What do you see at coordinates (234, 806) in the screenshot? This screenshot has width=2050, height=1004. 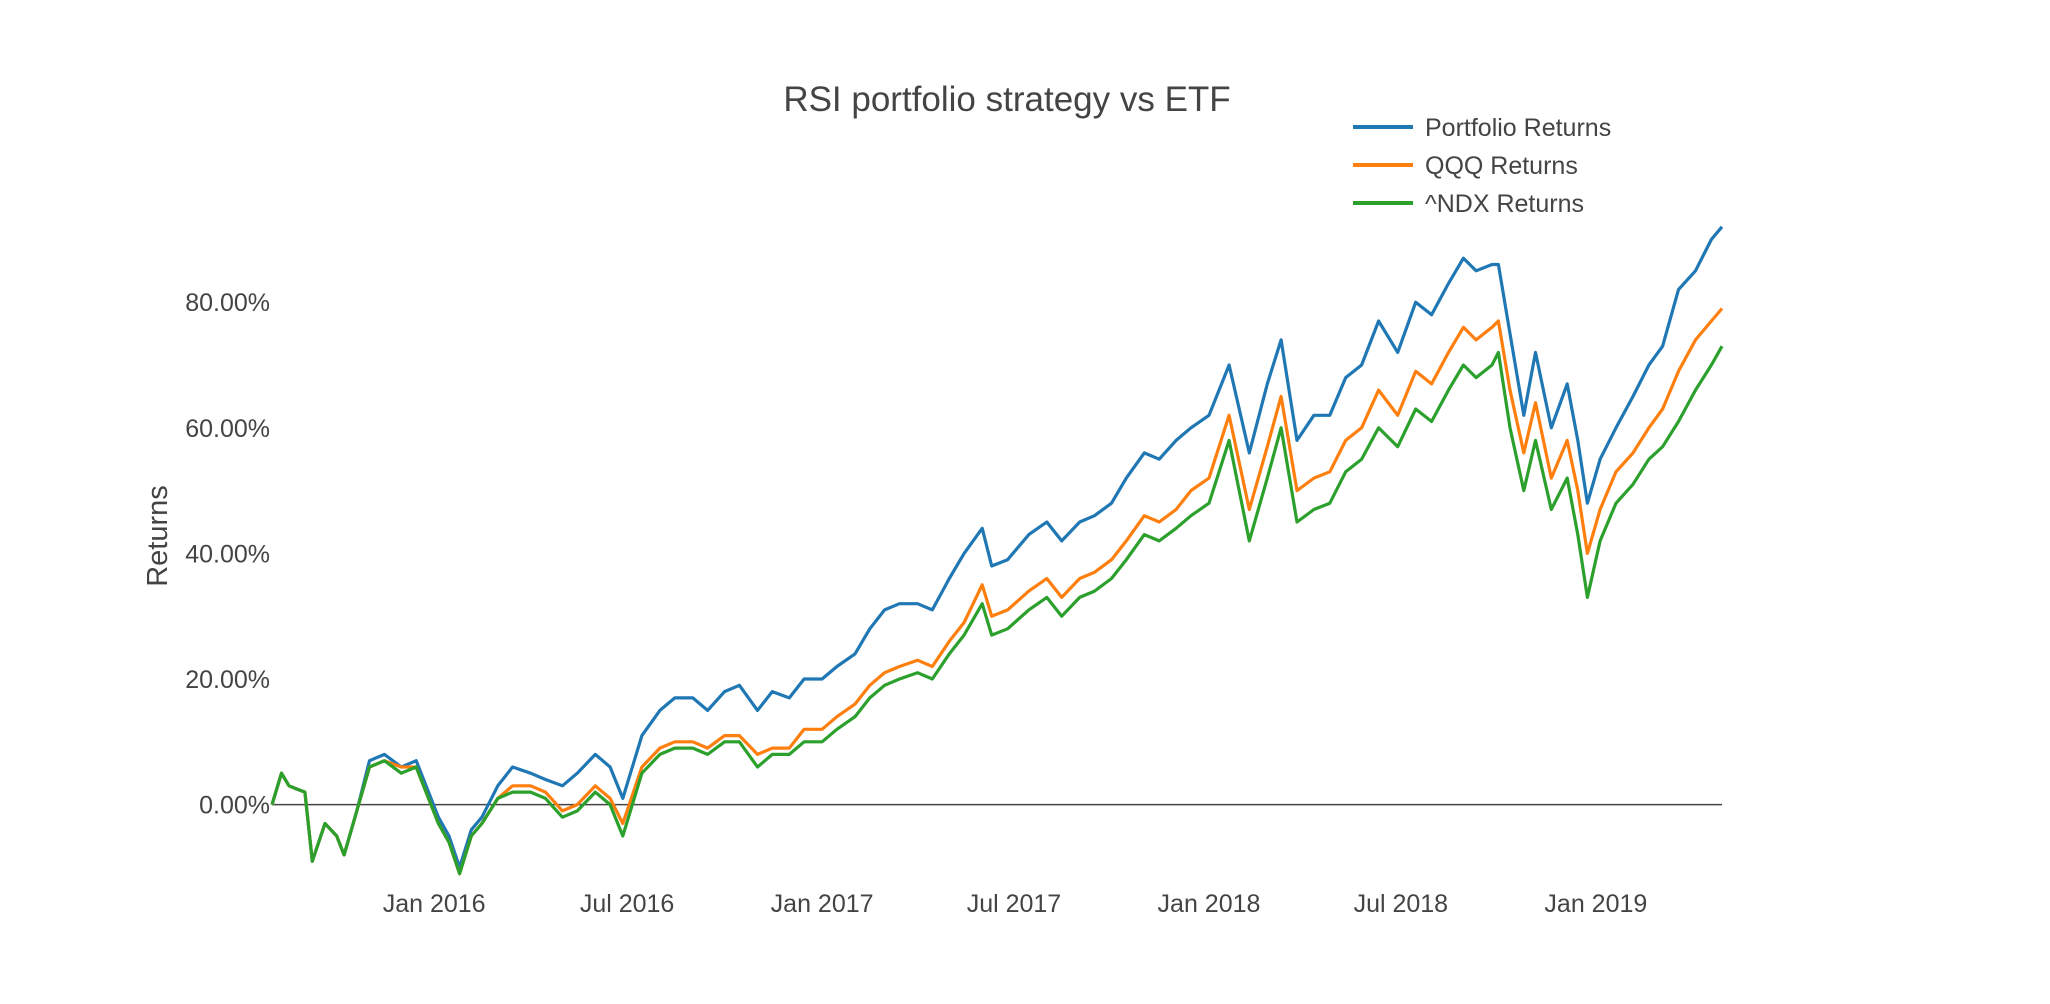 I see `y-tick-label: 0.00%` at bounding box center [234, 806].